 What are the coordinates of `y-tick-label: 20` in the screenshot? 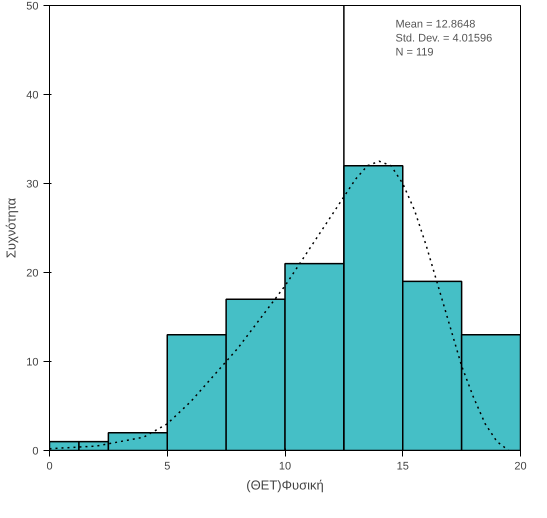 It's located at (32, 274).